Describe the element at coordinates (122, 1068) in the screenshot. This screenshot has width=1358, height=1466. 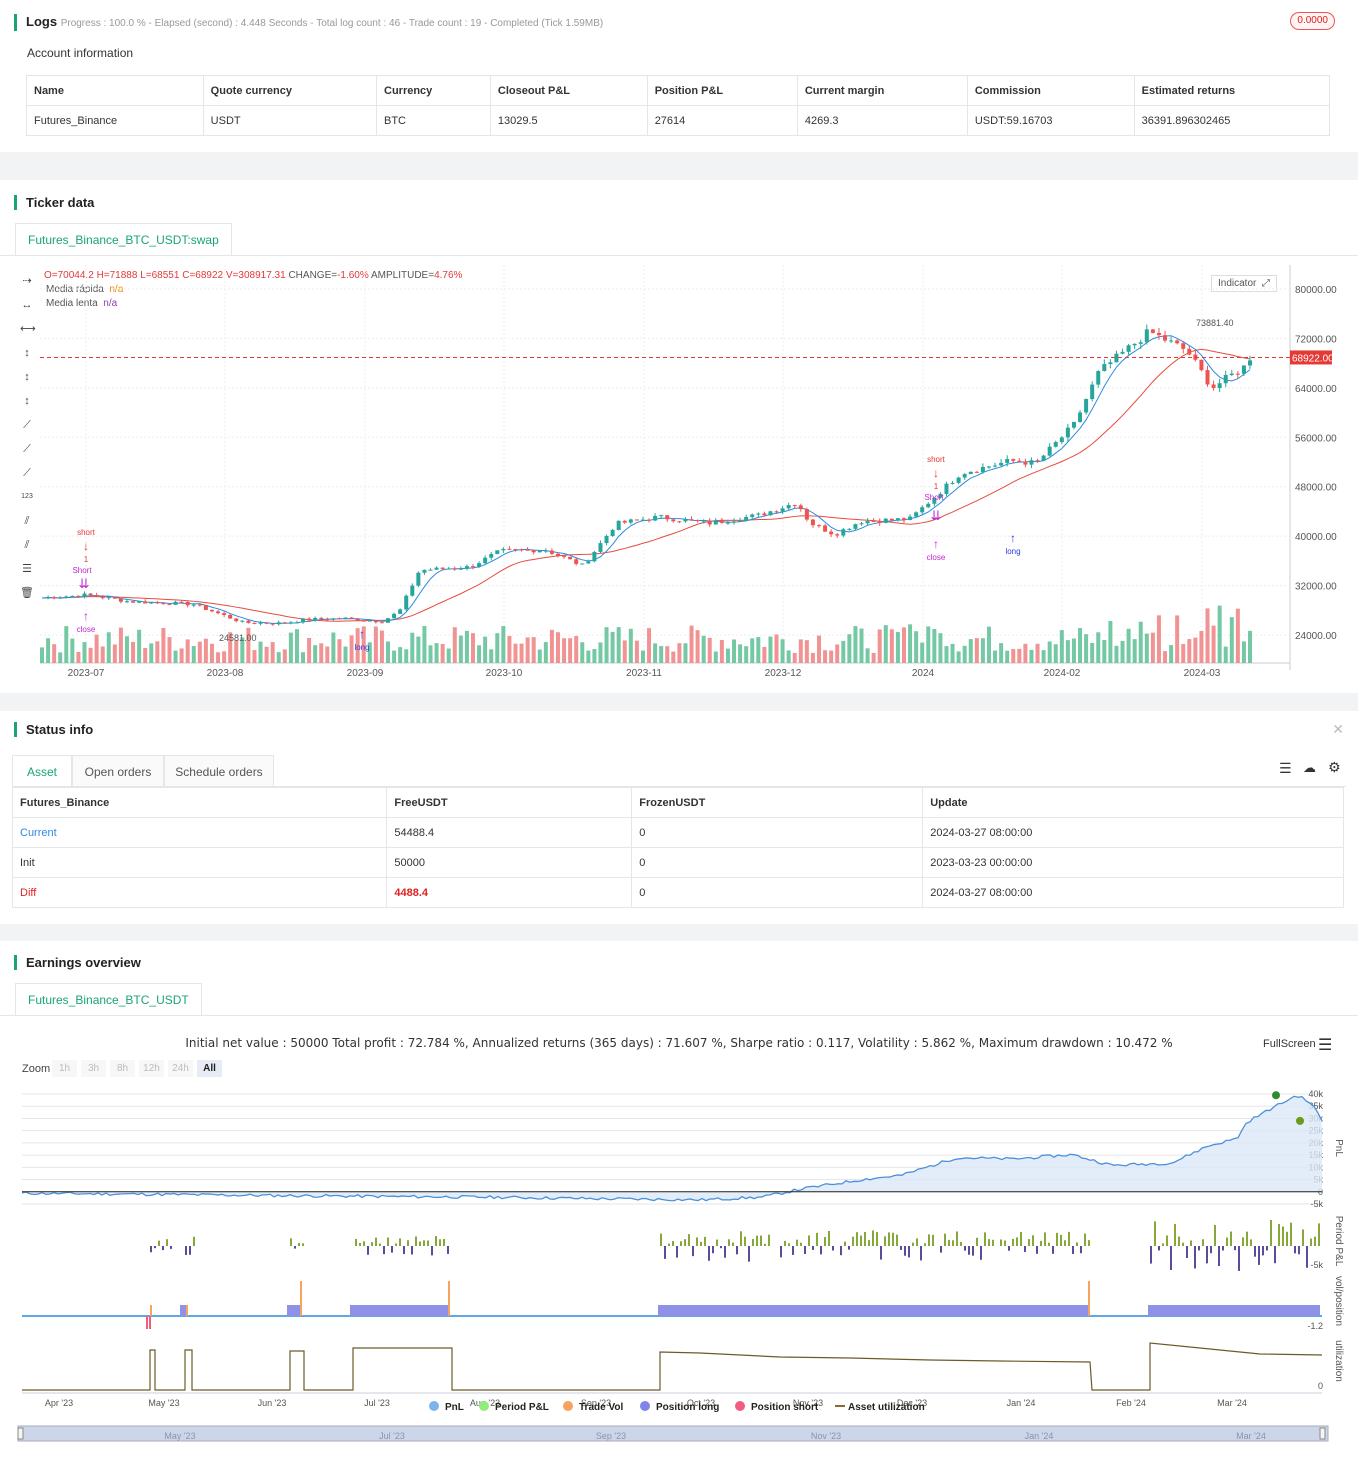
I see `zoom-8h-button: 8h` at that location.